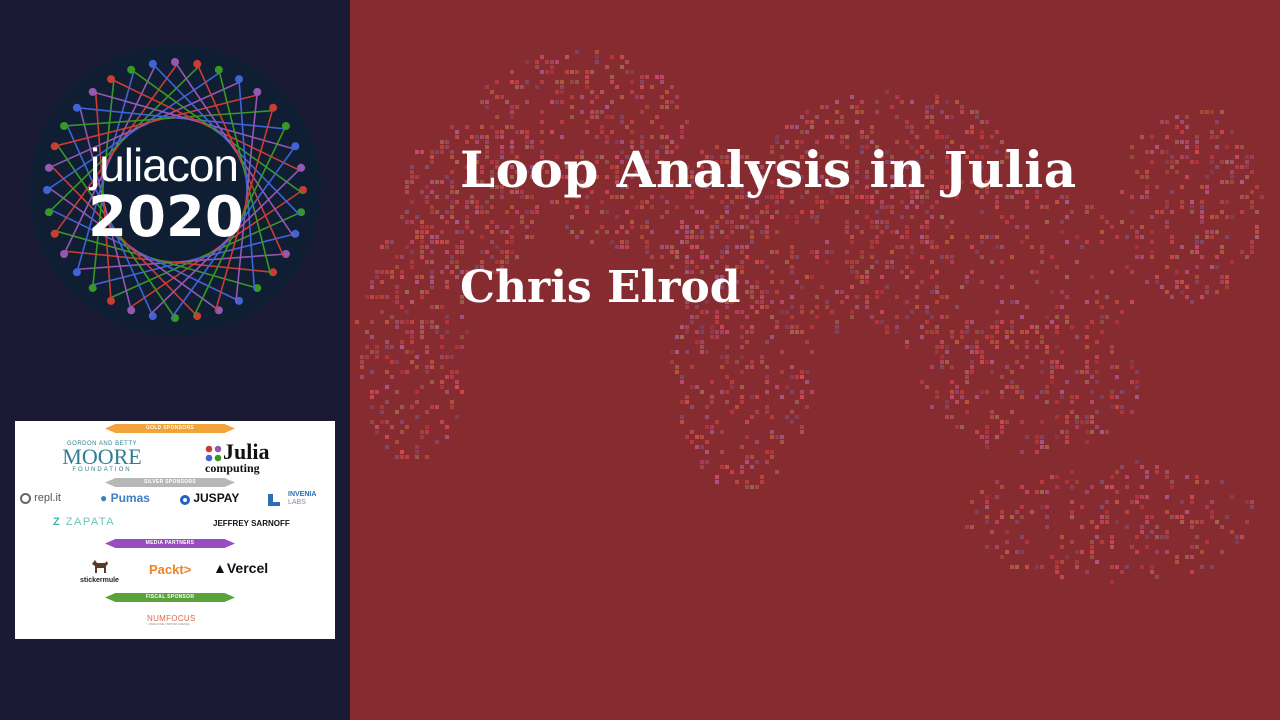 This screenshot has height=720, width=1280. Describe the element at coordinates (251, 523) in the screenshot. I see `jeffrey-sarnoff-label: JEFFREY SARNOFF` at that location.